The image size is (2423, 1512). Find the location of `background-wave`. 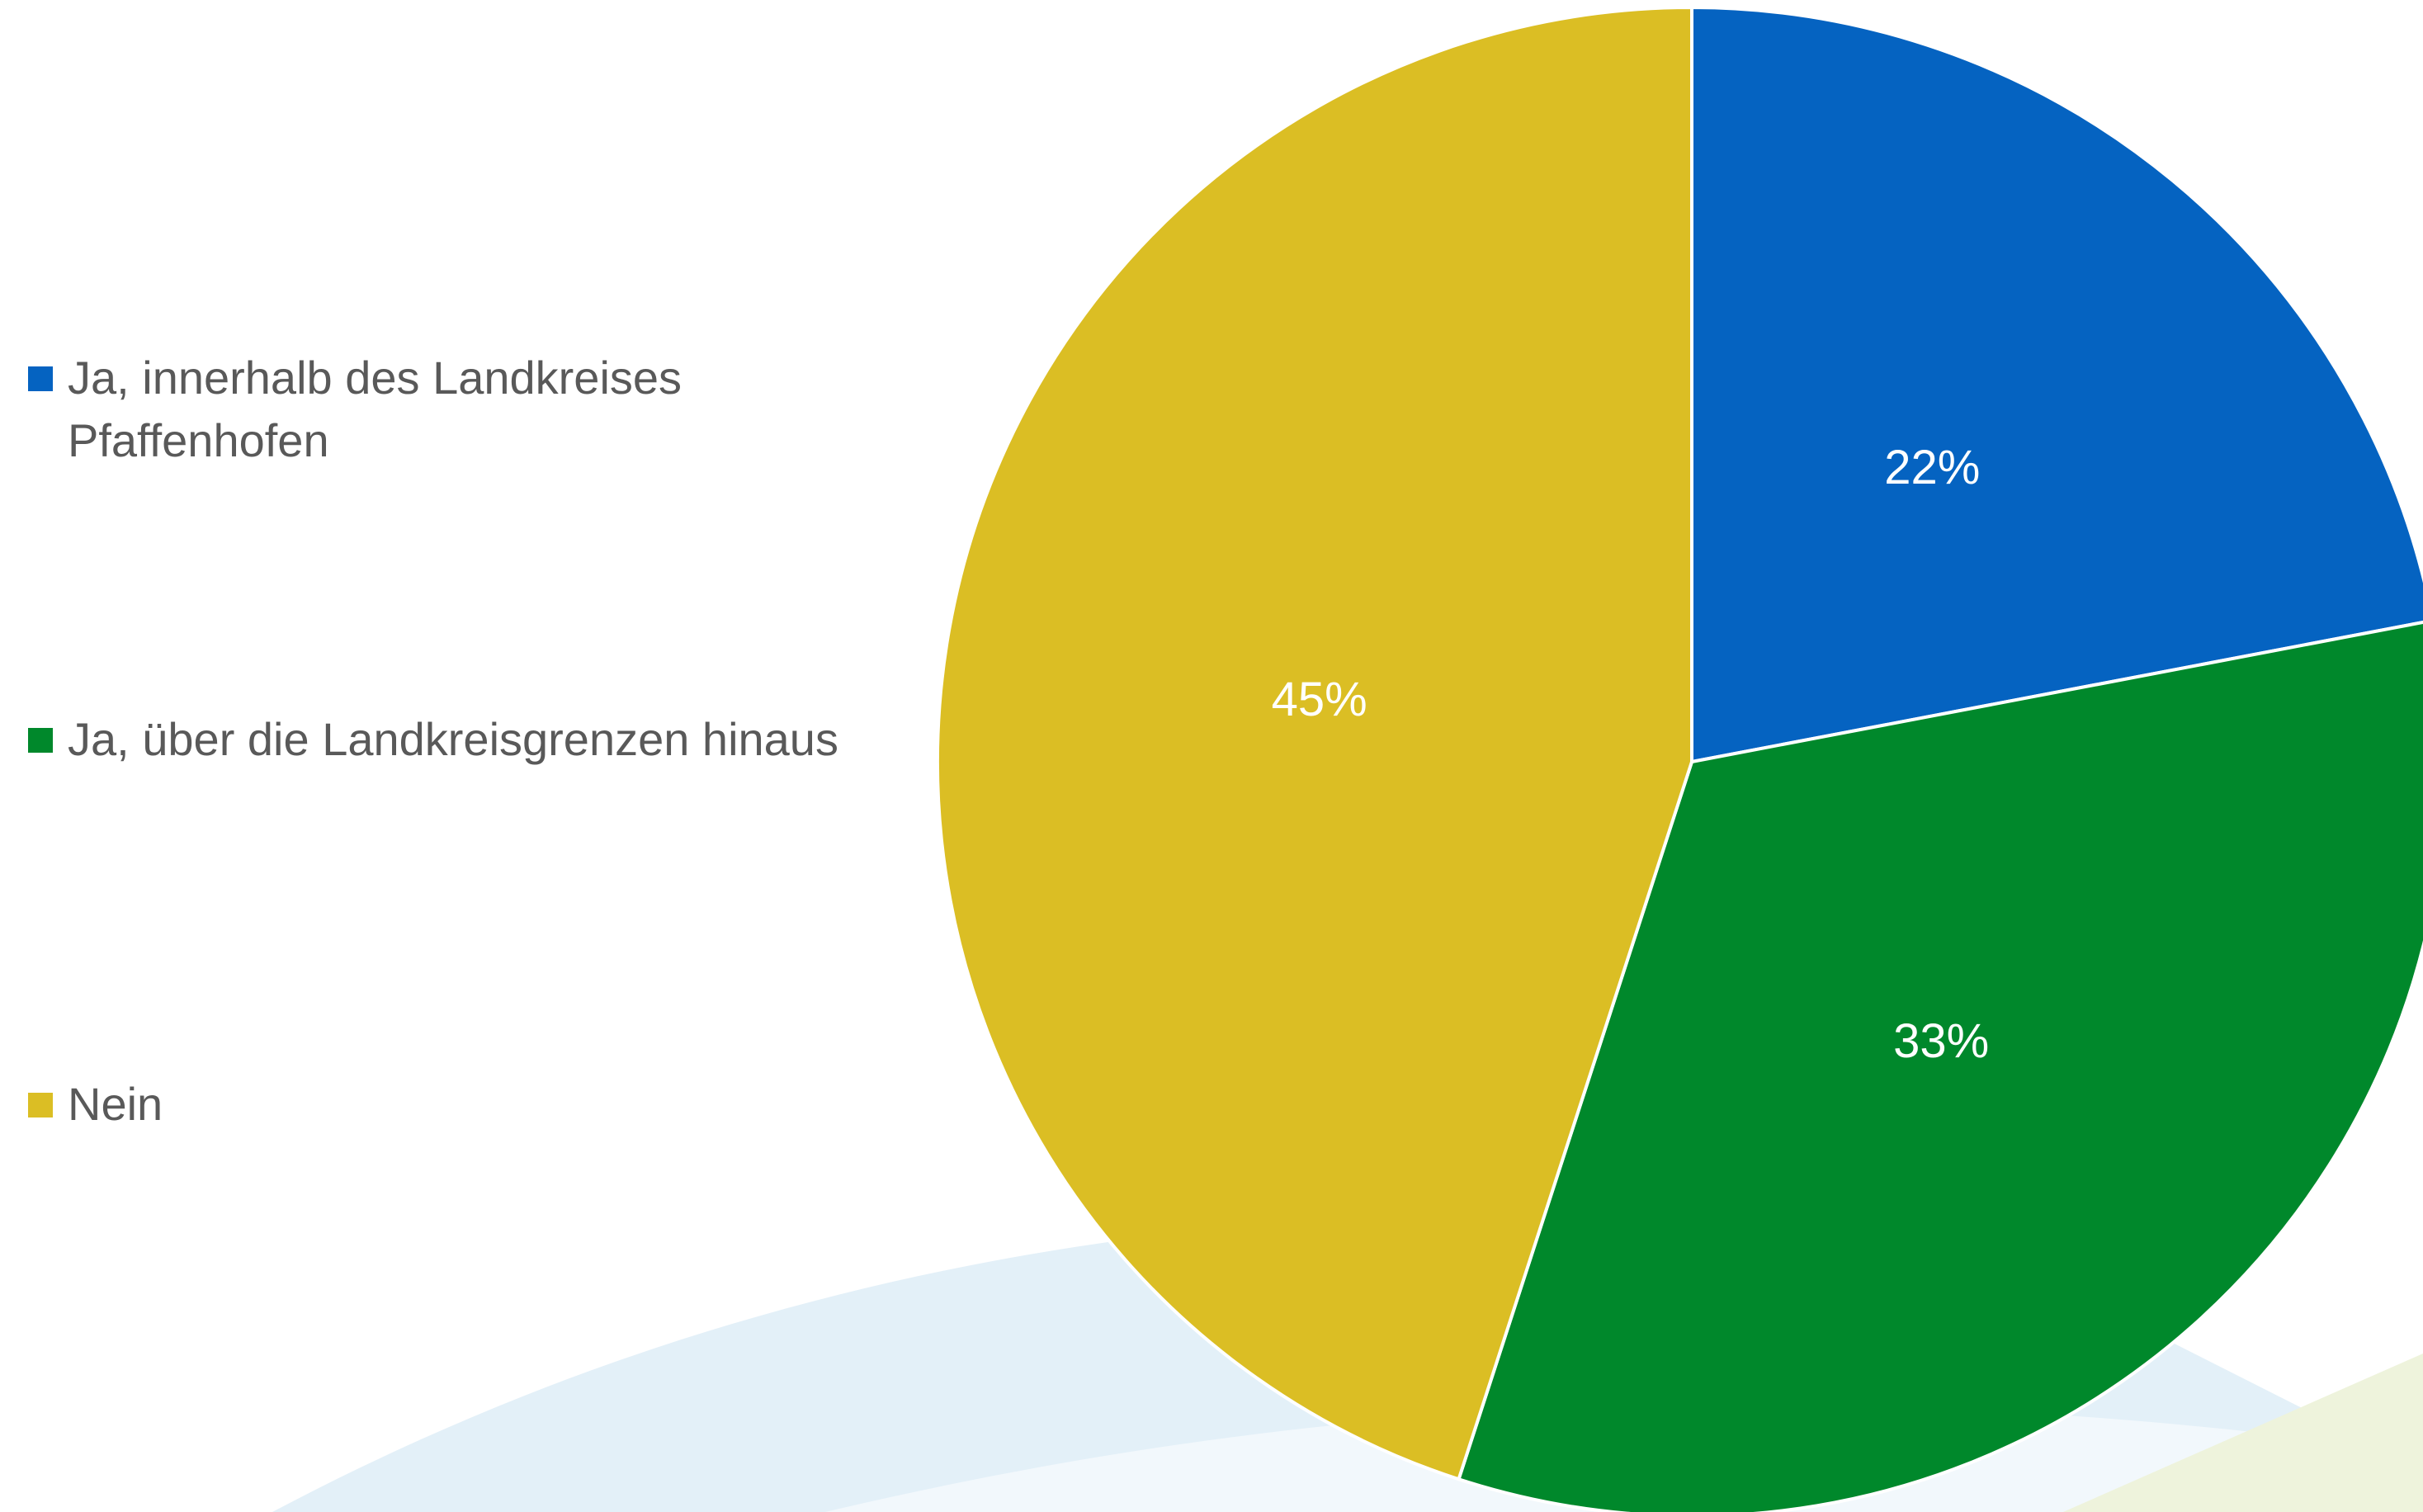

background-wave is located at coordinates (2243, 1433).